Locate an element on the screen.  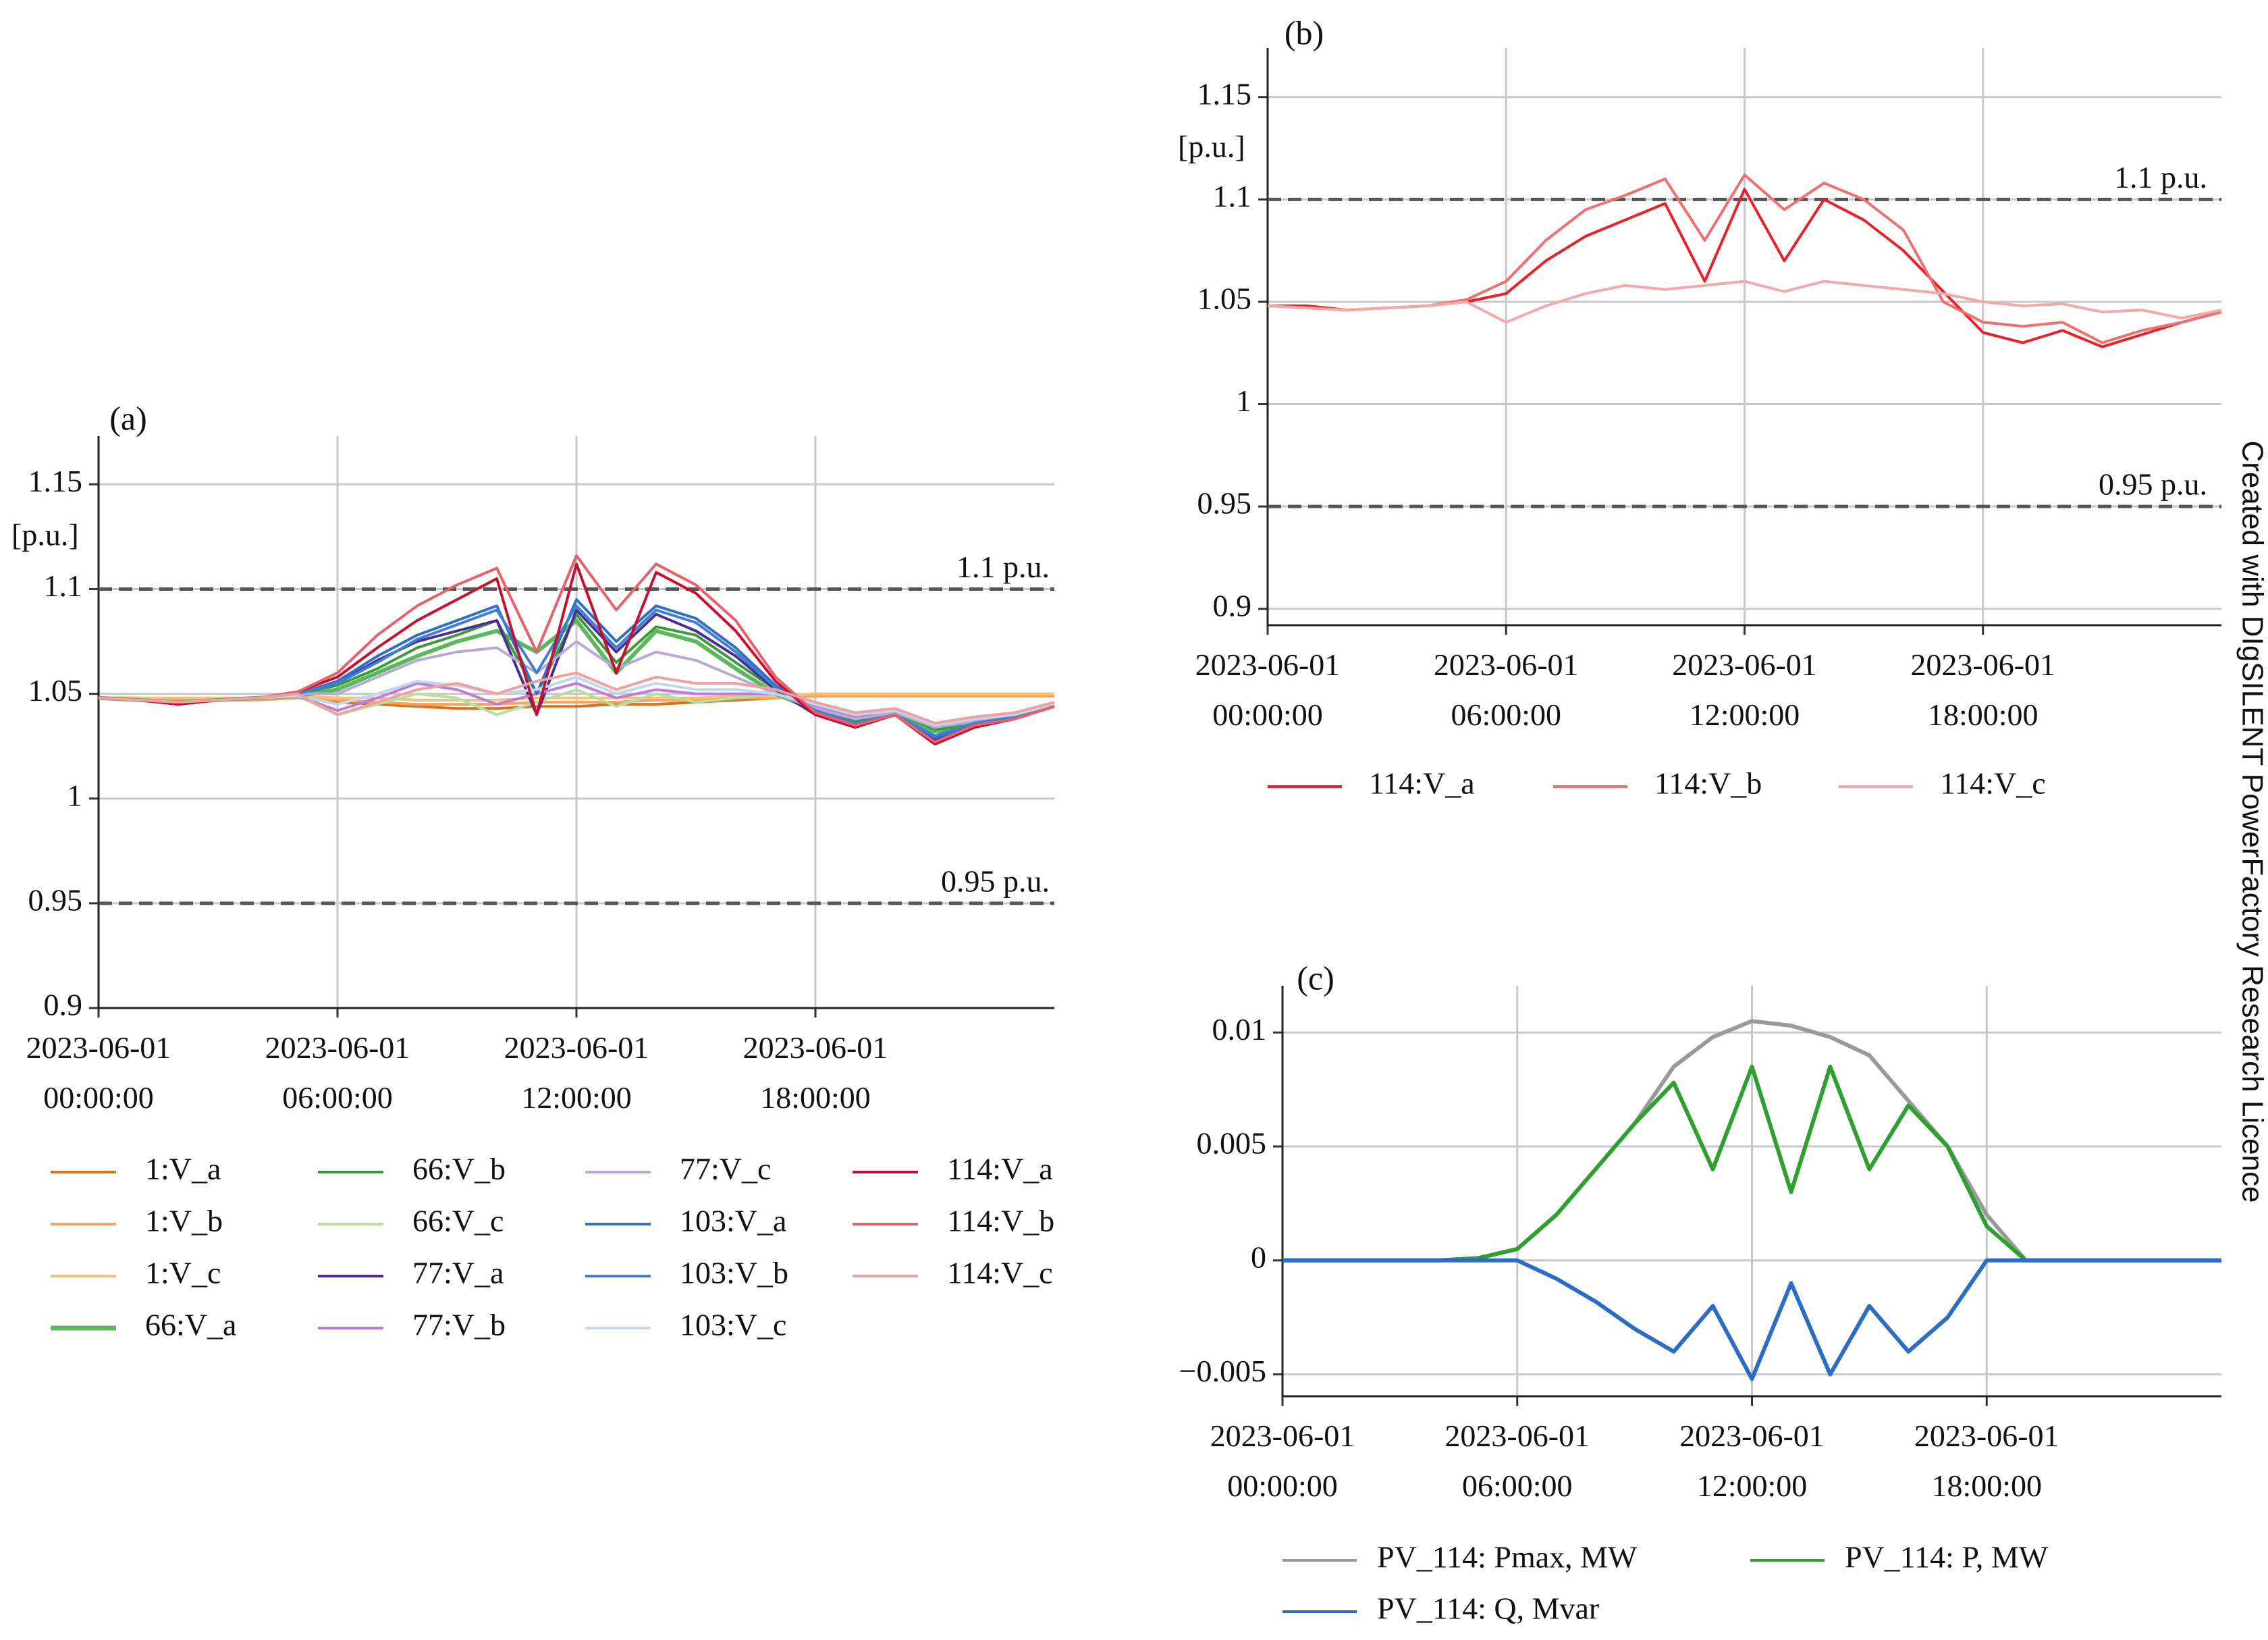
legend-label: PV_114: Pmax, MW is located at coordinates (1507, 1558).